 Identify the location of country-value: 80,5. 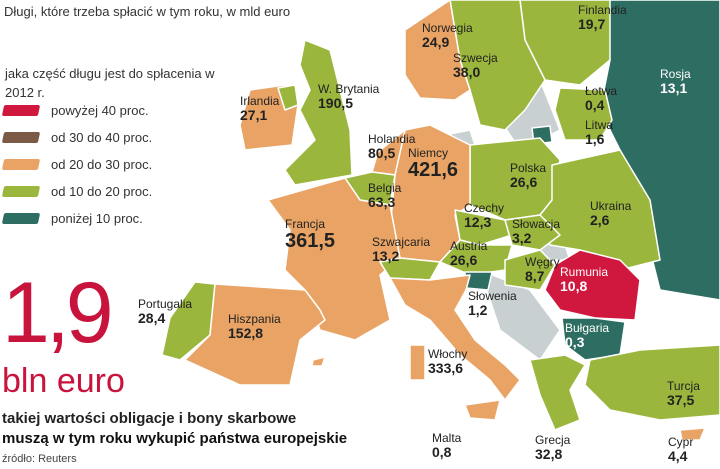
(382, 153).